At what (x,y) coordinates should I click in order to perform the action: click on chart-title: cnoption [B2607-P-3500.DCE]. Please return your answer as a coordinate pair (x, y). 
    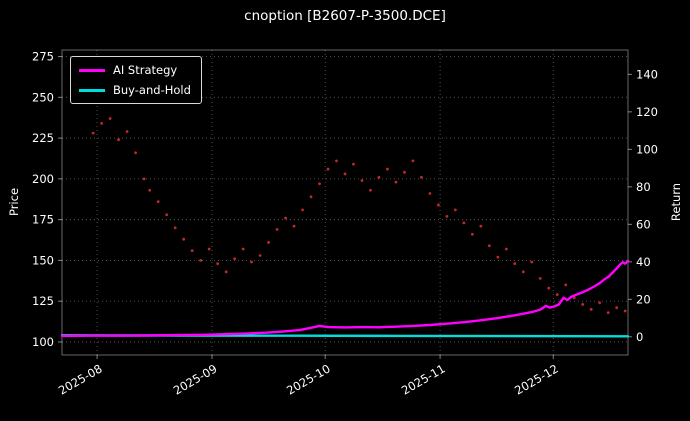
    Looking at the image, I should click on (345, 16).